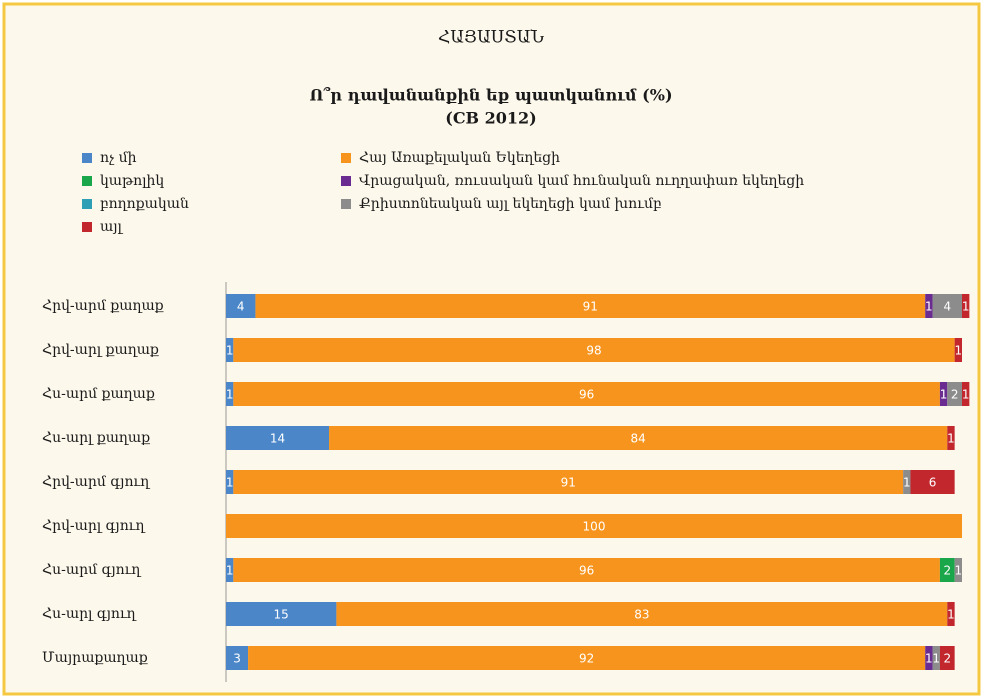 The width and height of the screenshot is (983, 698). Describe the element at coordinates (100, 350) in the screenshot. I see `category-label: Հրվ-արլ քաղաք` at that location.